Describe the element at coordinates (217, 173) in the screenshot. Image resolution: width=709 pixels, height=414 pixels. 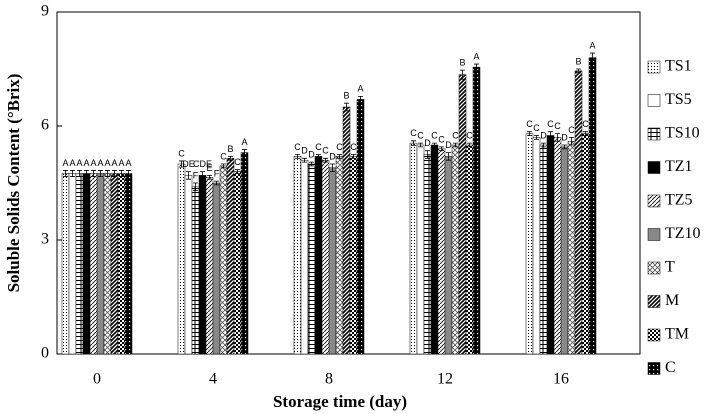
I see `significance-letter: F` at that location.